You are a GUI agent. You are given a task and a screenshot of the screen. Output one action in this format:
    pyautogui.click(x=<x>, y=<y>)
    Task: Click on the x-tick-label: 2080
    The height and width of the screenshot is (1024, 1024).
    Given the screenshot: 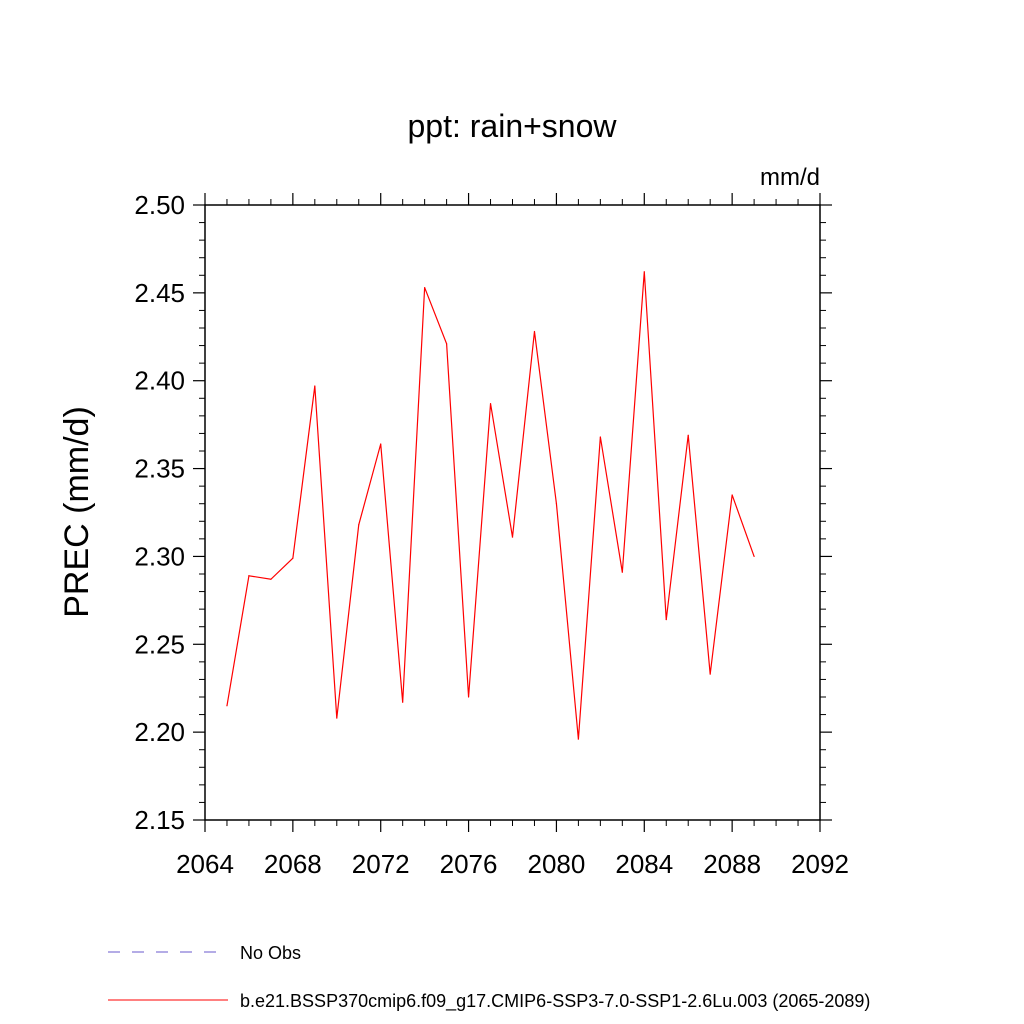 What is the action you would take?
    pyautogui.click(x=557, y=864)
    